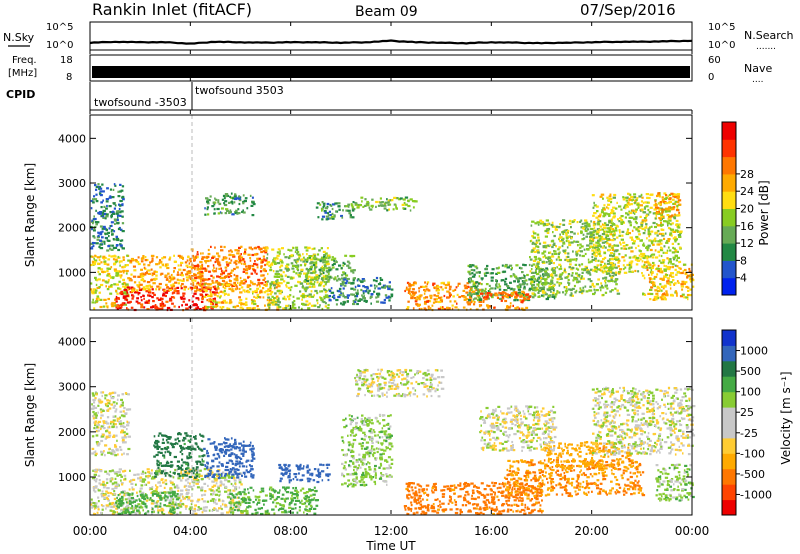 This screenshot has width=800, height=554. What do you see at coordinates (743, 278) in the screenshot?
I see `colorbar-tick-label: 4` at bounding box center [743, 278].